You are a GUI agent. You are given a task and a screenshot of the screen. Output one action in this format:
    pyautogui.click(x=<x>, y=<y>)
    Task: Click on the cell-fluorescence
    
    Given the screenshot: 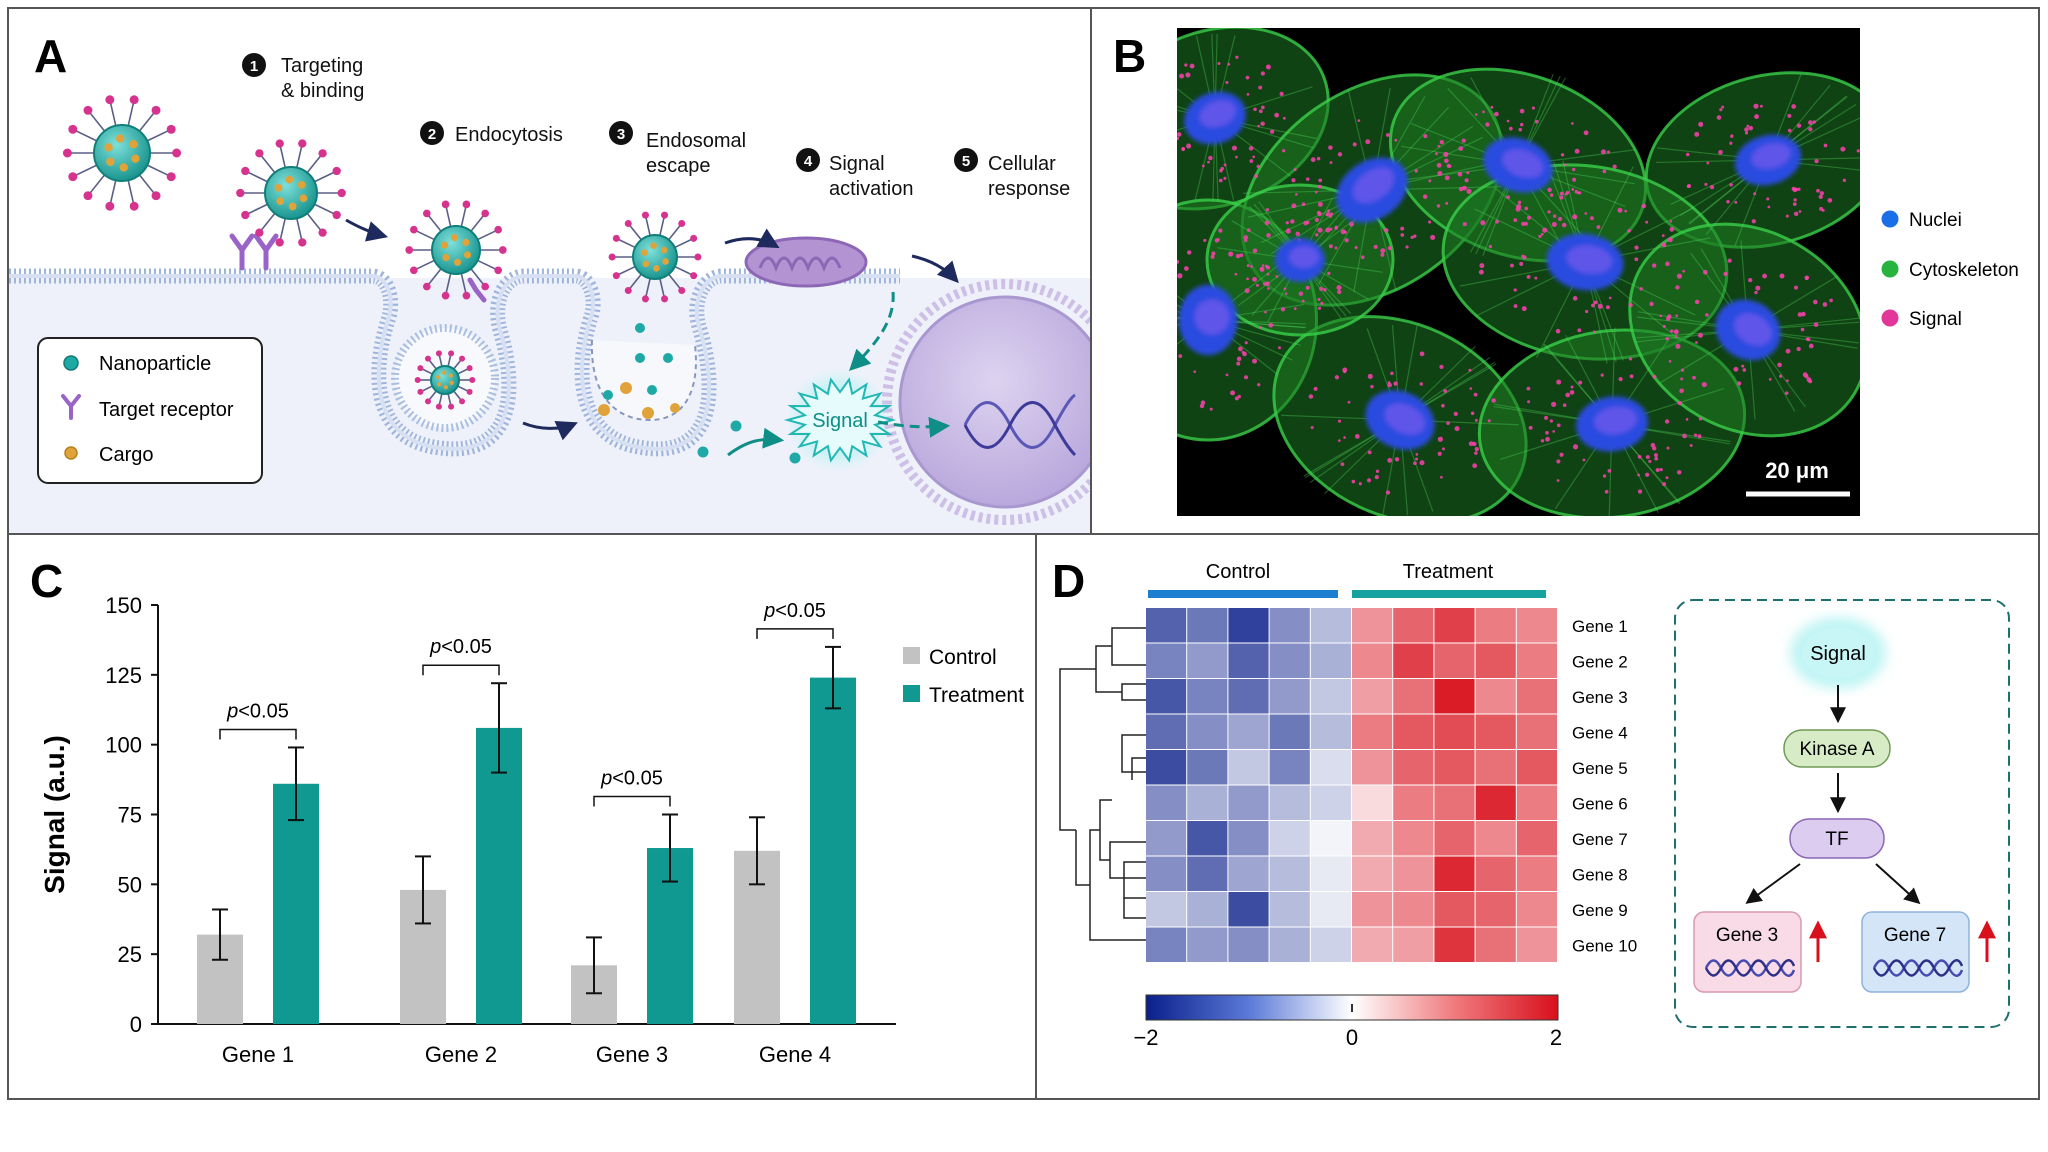 What is the action you would take?
    pyautogui.click(x=1518, y=272)
    